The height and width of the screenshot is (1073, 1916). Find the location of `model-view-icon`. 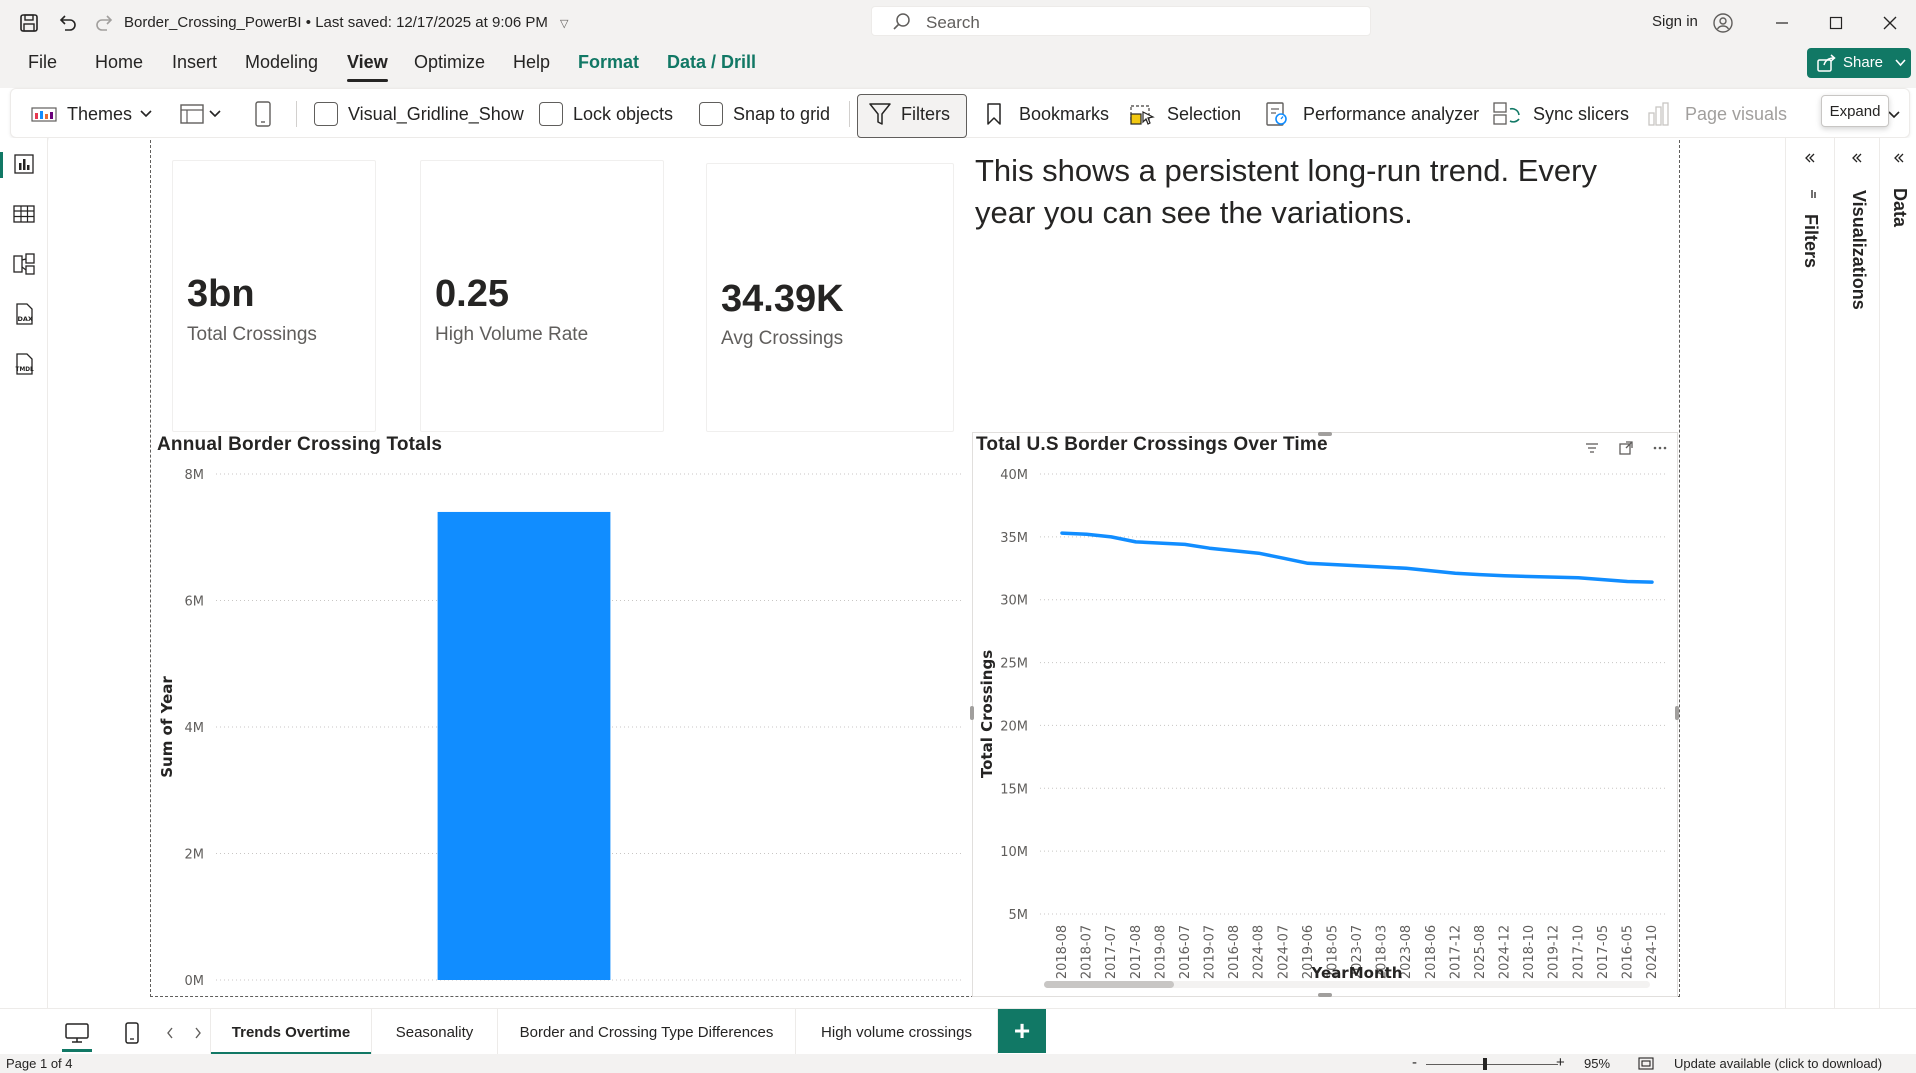

model-view-icon is located at coordinates (24, 264).